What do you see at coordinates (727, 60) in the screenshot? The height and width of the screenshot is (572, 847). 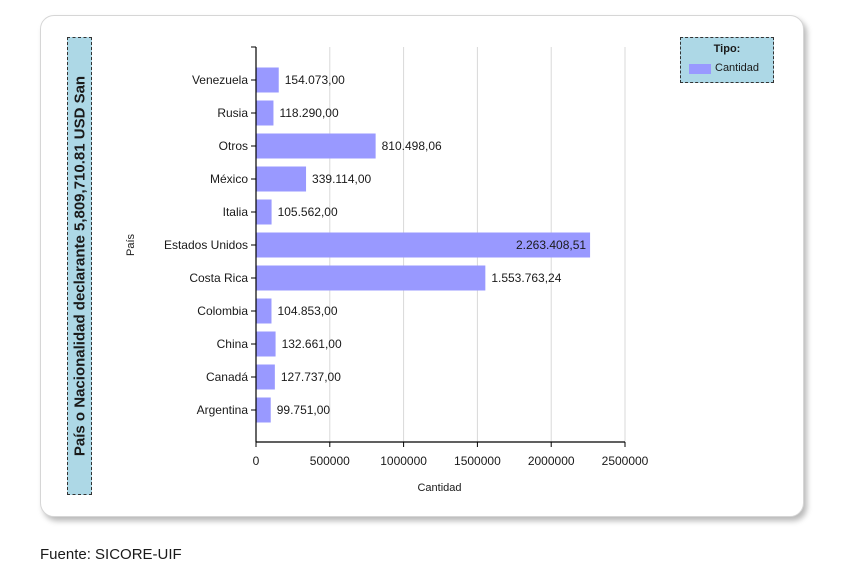 I see `legend: Tipo: Cantidad` at bounding box center [727, 60].